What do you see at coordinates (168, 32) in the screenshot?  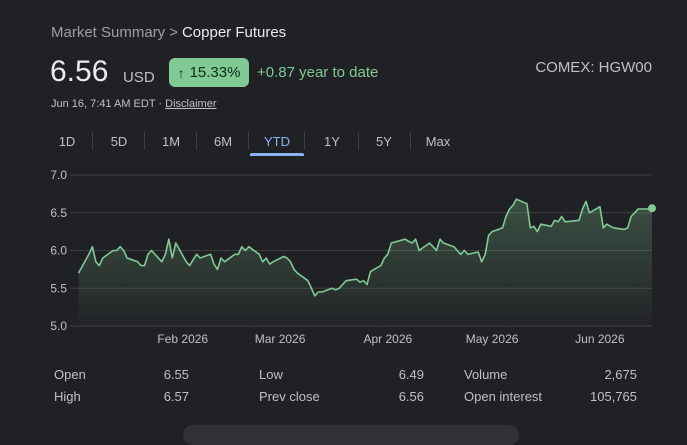 I see `breadcrumb: Market Summary > Copper Futures` at bounding box center [168, 32].